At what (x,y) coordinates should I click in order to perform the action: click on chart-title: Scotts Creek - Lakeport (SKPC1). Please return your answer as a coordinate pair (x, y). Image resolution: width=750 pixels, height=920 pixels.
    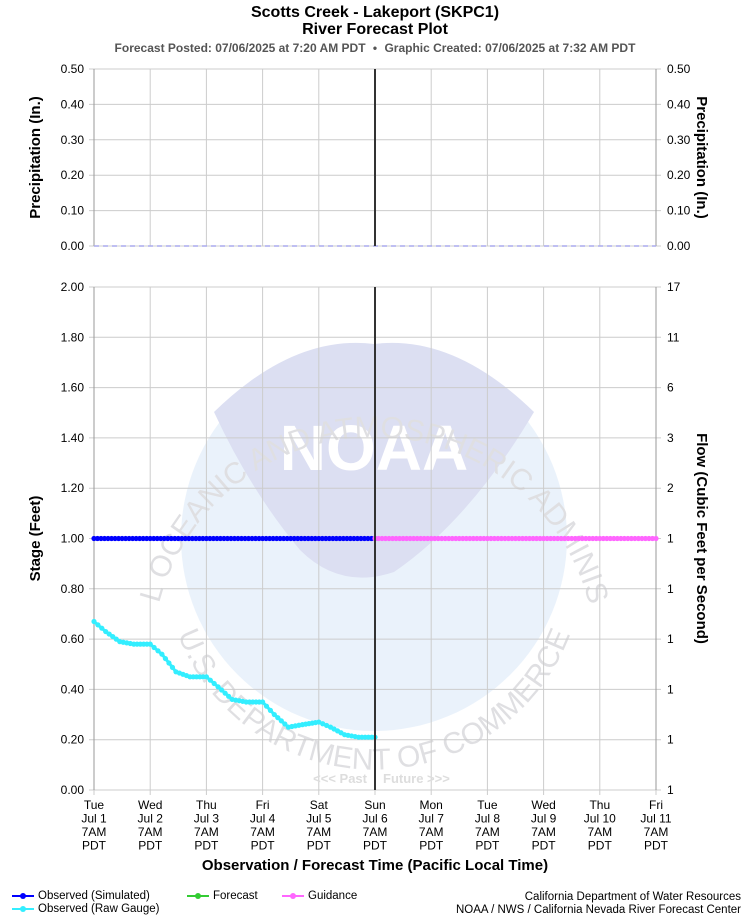
    Looking at the image, I should click on (375, 12).